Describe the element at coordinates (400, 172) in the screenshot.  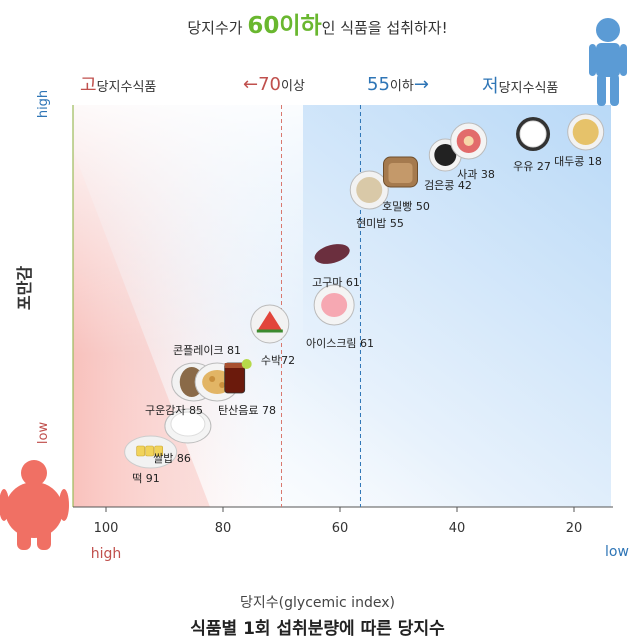
I see `rye-bread-icon` at that location.